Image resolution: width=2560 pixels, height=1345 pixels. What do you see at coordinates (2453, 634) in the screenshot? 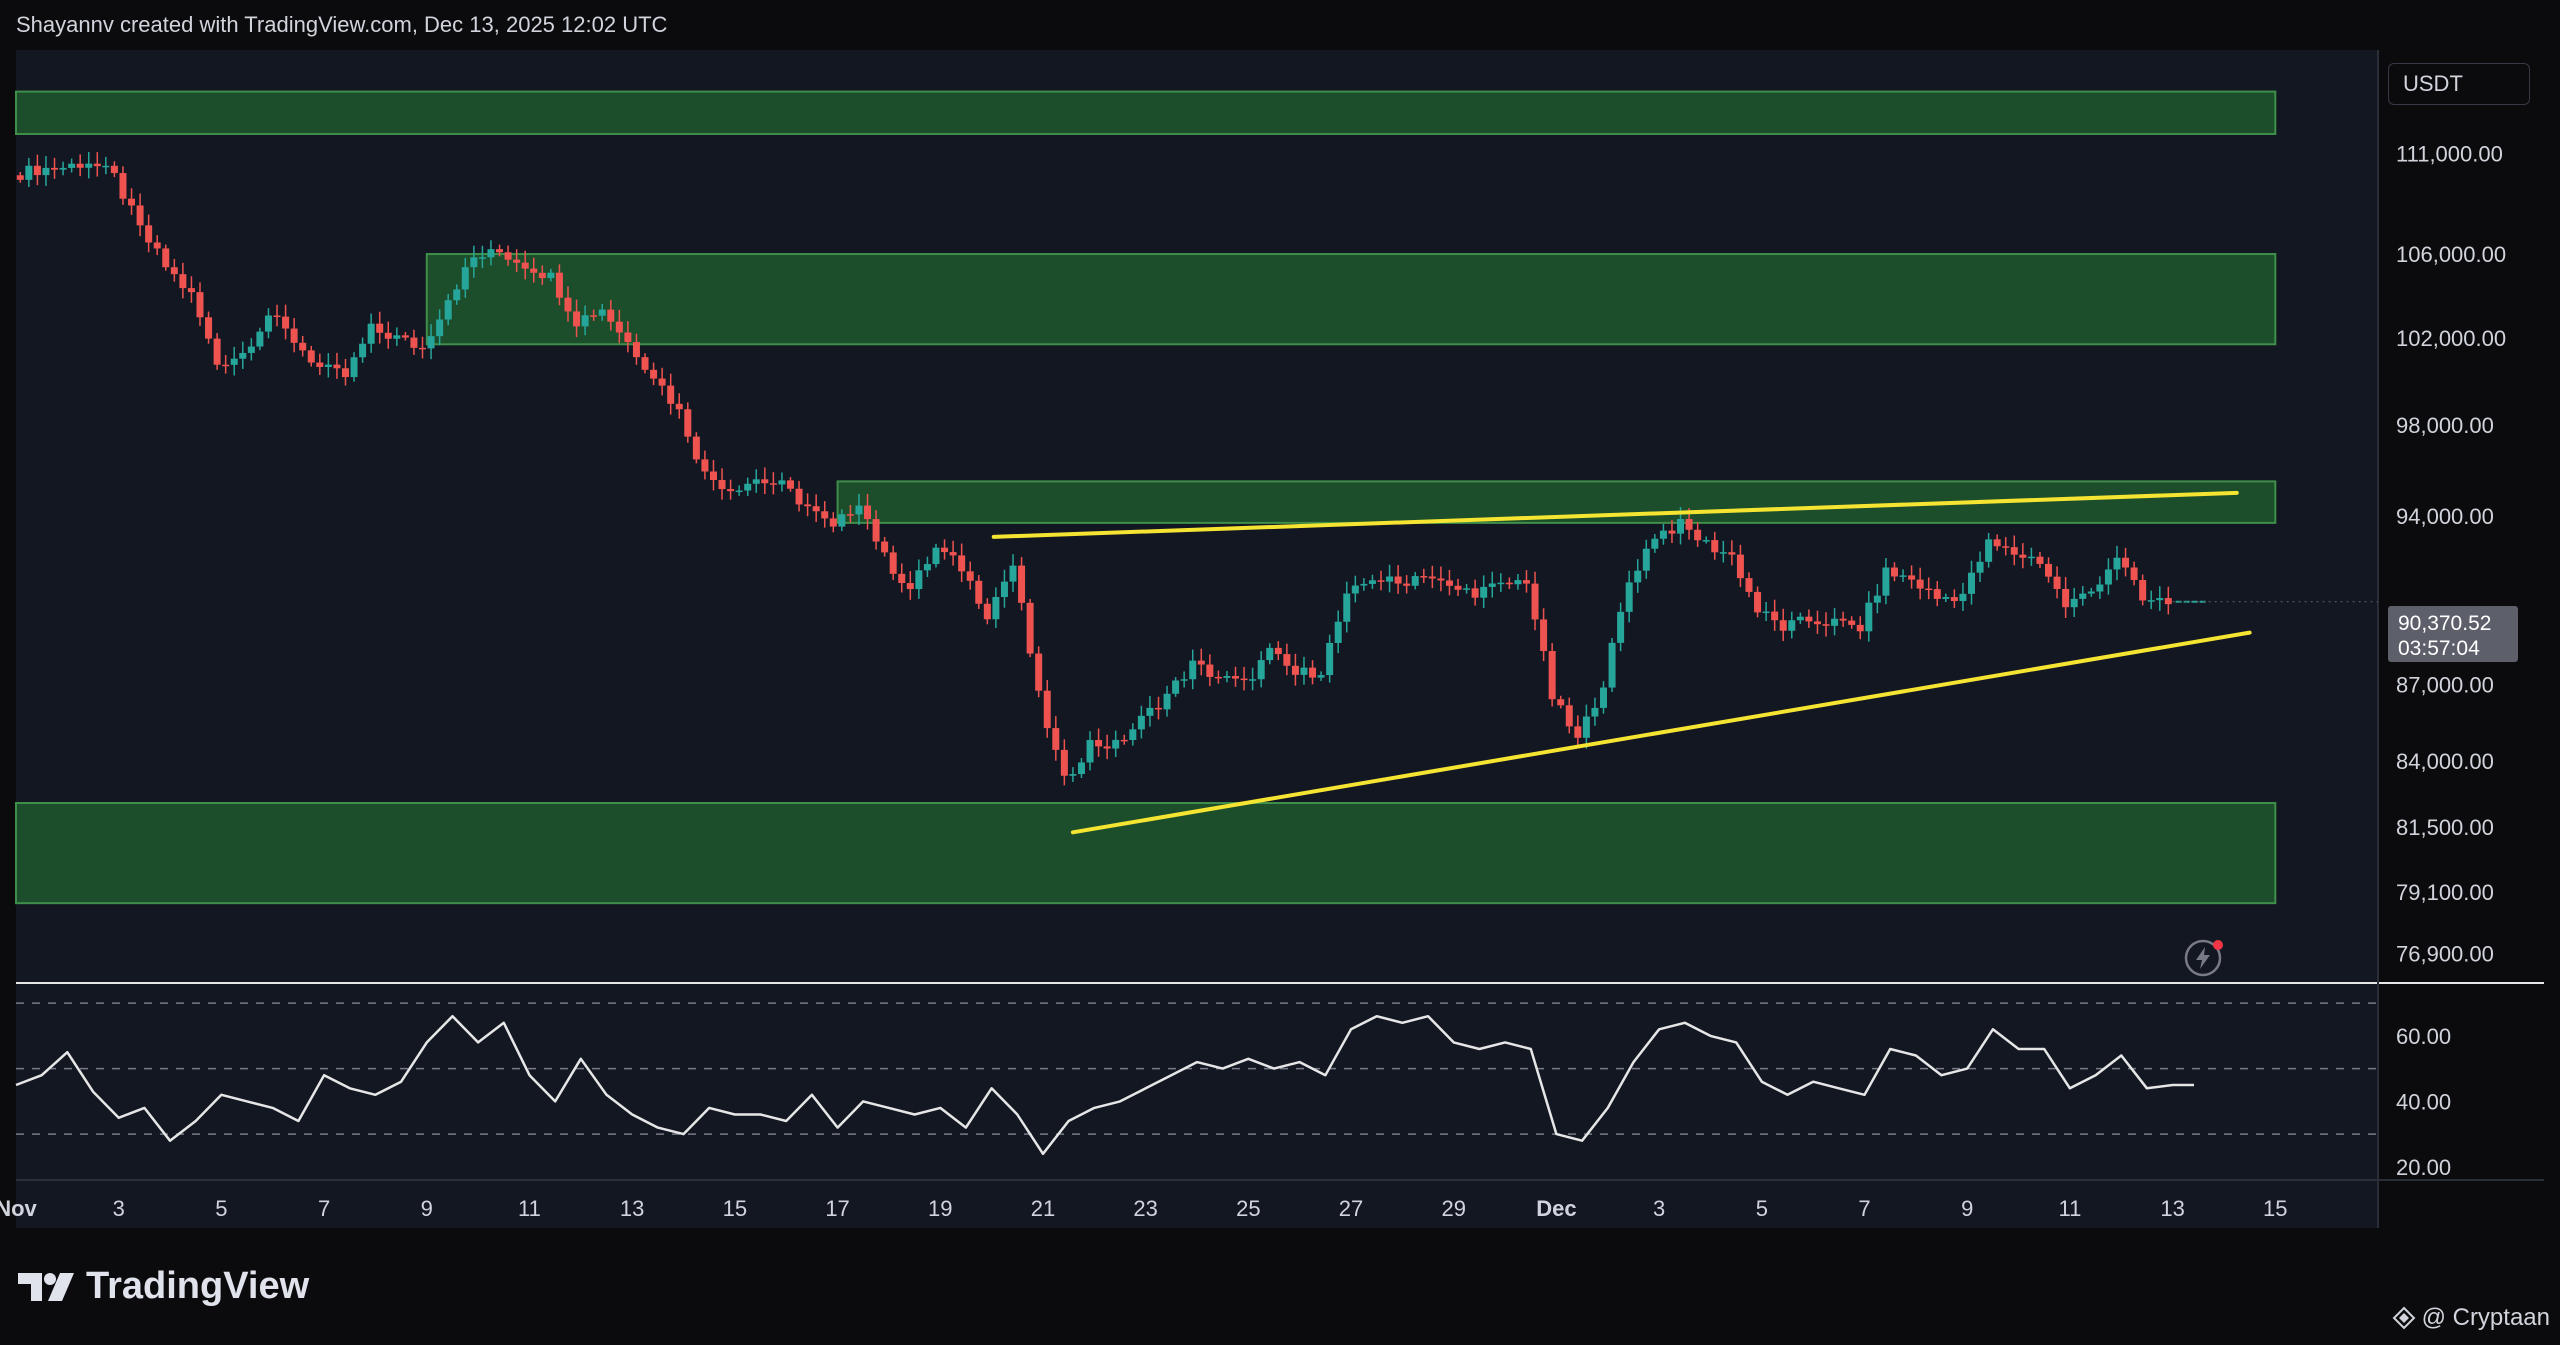
I see `last-price-label: 90,370.52 03:57:04` at bounding box center [2453, 634].